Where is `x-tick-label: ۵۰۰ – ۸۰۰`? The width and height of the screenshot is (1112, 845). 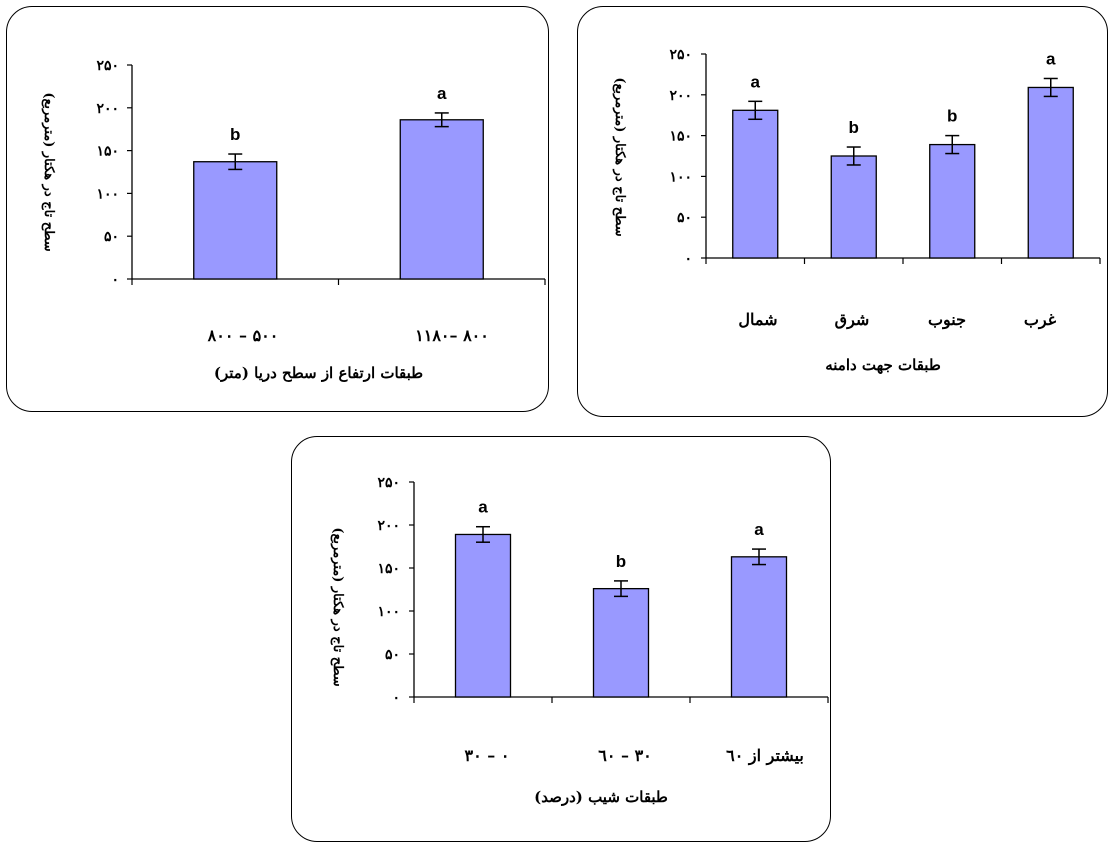 x-tick-label: ۵۰۰ – ۸۰۰ is located at coordinates (243, 335).